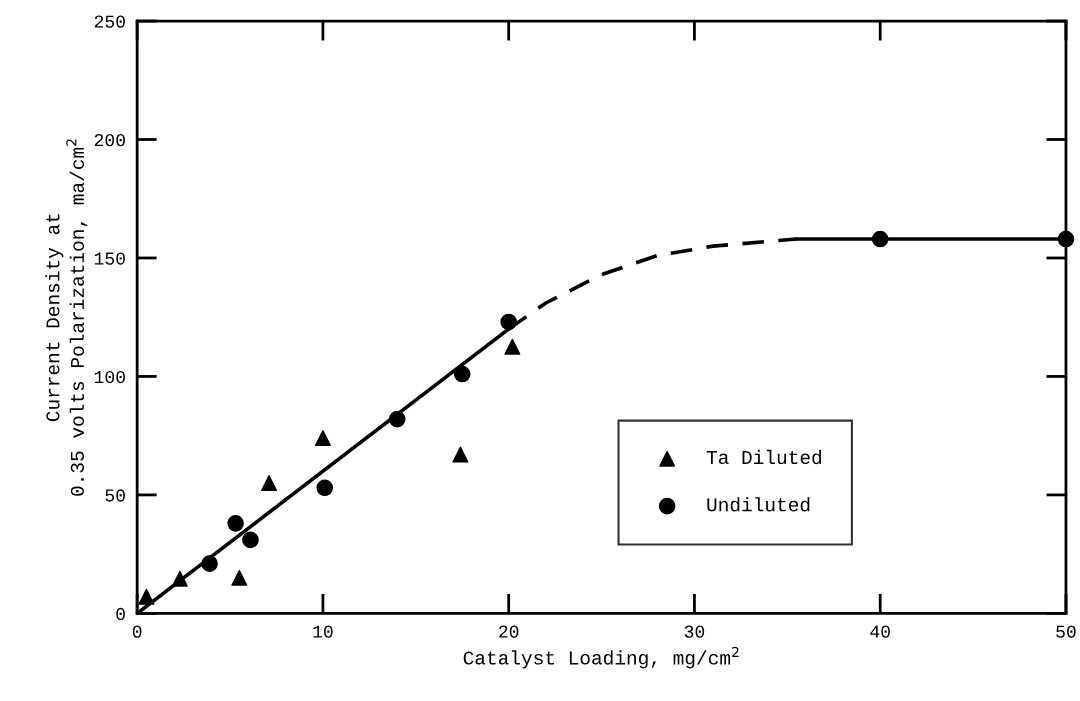 The width and height of the screenshot is (1080, 701). What do you see at coordinates (66, 317) in the screenshot?
I see `y-axis-title: Current Density at 0.35 volts Polarization, ma/cm$^{2}$` at bounding box center [66, 317].